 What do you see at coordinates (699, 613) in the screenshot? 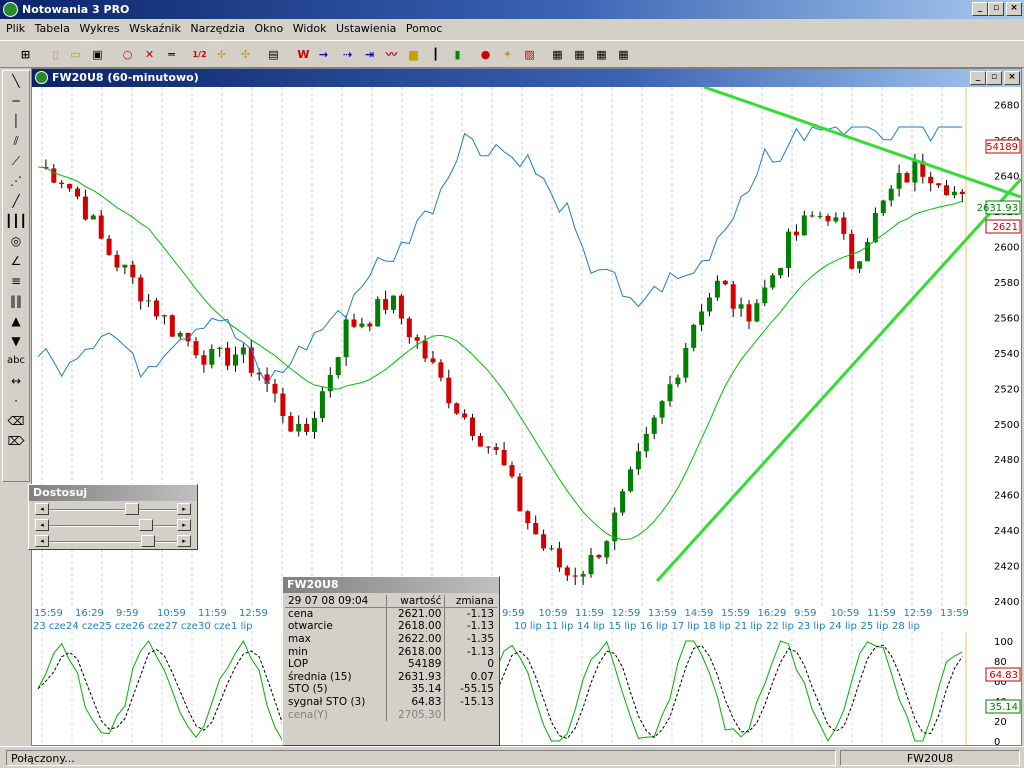
I see `time-label: 14:59` at bounding box center [699, 613].